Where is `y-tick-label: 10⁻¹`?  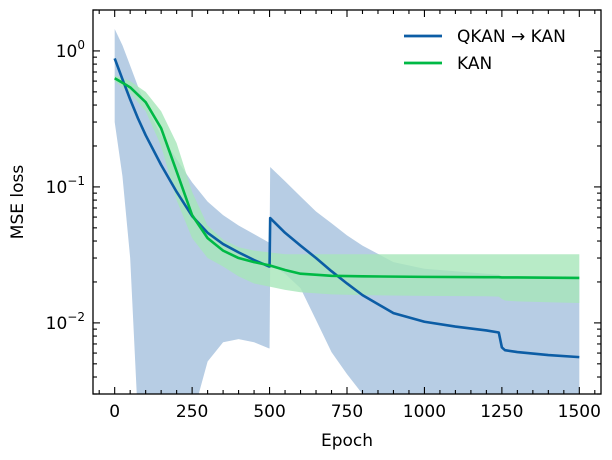
y-tick-label: 10⁻¹ is located at coordinates (65, 186).